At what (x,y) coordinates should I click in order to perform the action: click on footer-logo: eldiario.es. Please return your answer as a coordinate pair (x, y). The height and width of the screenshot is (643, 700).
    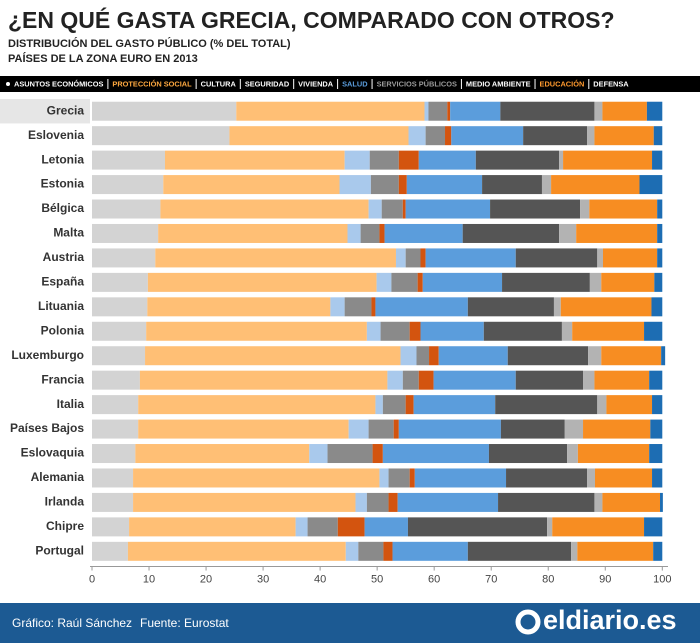
    Looking at the image, I should click on (610, 620).